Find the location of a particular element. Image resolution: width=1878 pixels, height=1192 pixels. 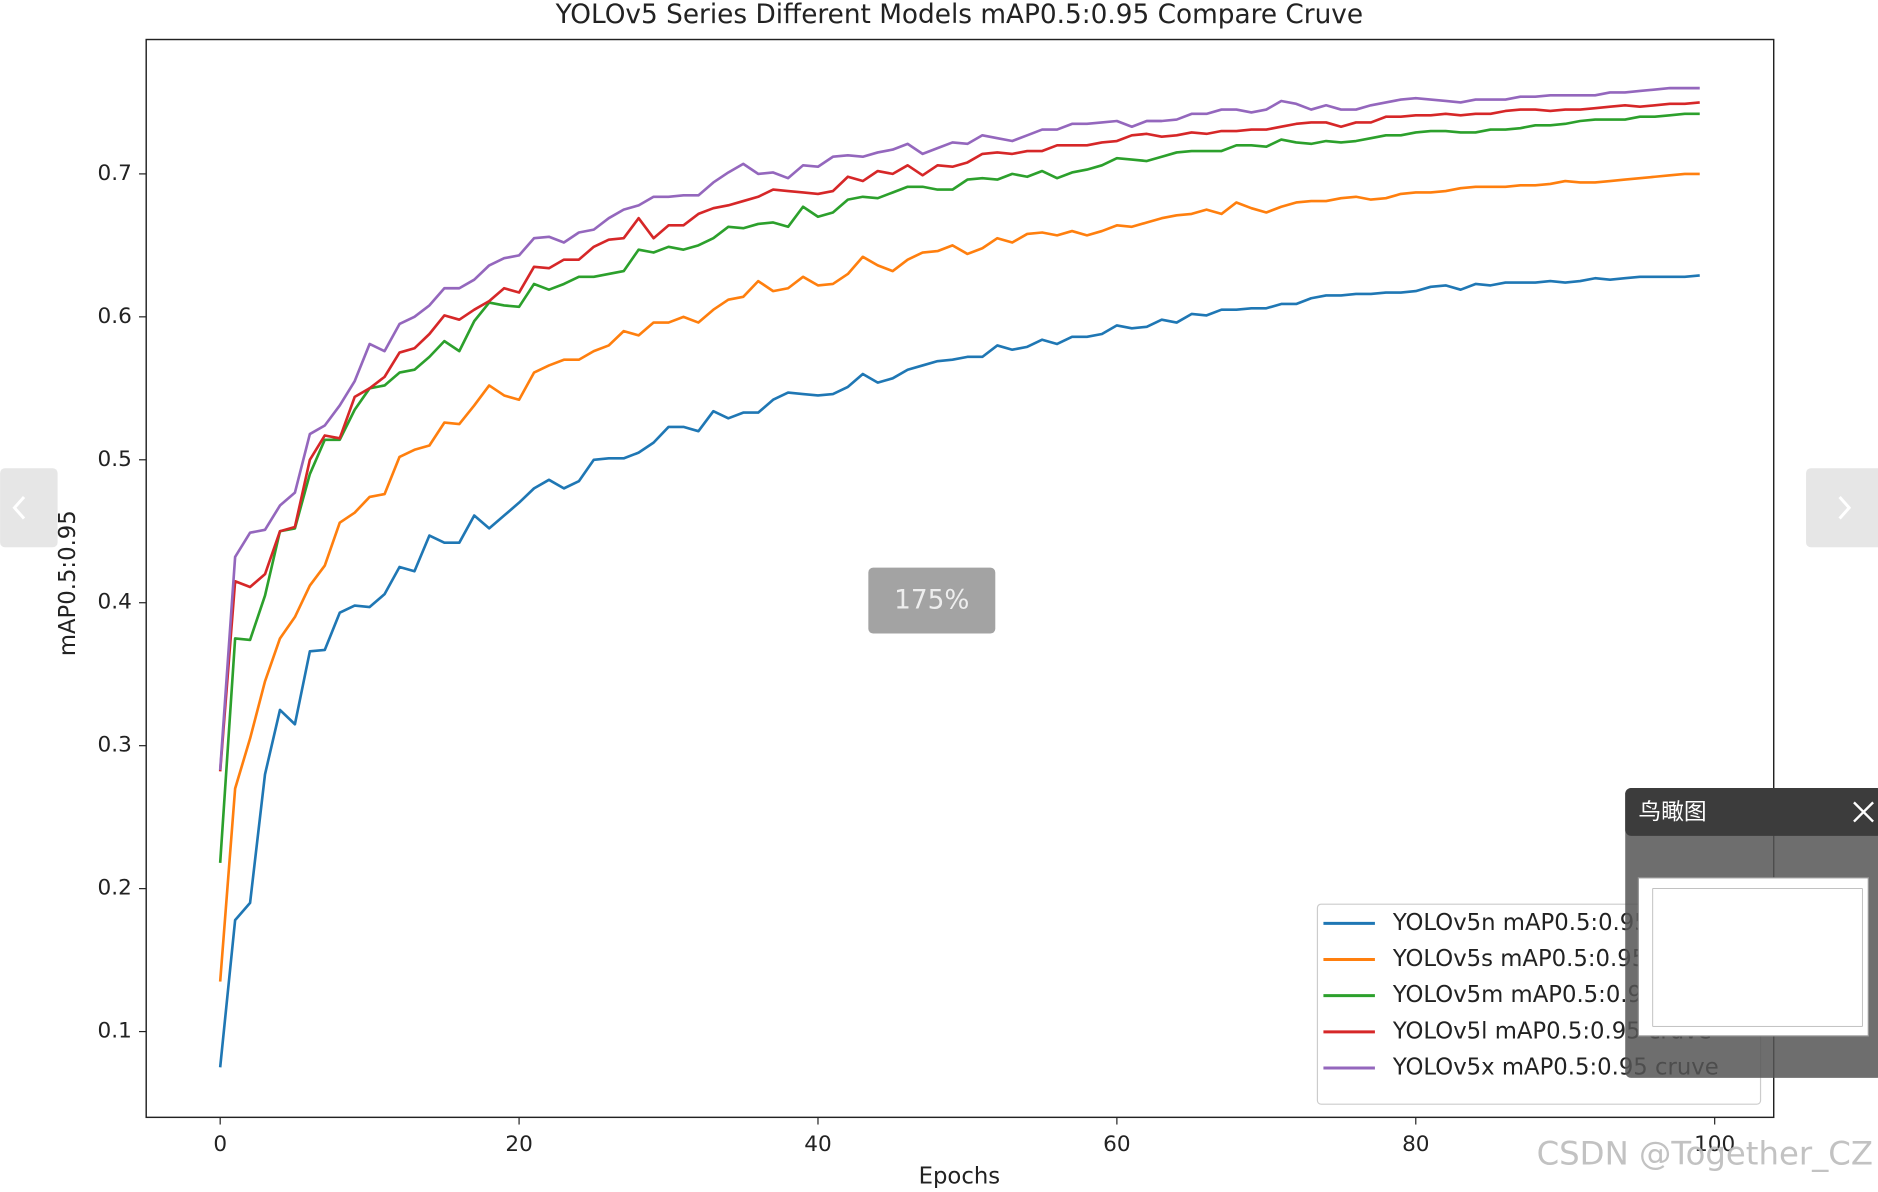

x-tick-label: 20 is located at coordinates (518, 1144).